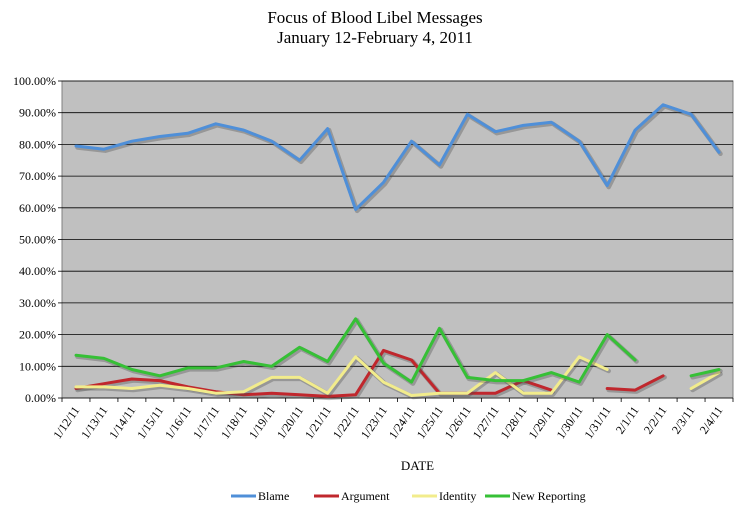 The height and width of the screenshot is (522, 750). What do you see at coordinates (711, 420) in the screenshot?
I see `x-tick-label: 2/4/11` at bounding box center [711, 420].